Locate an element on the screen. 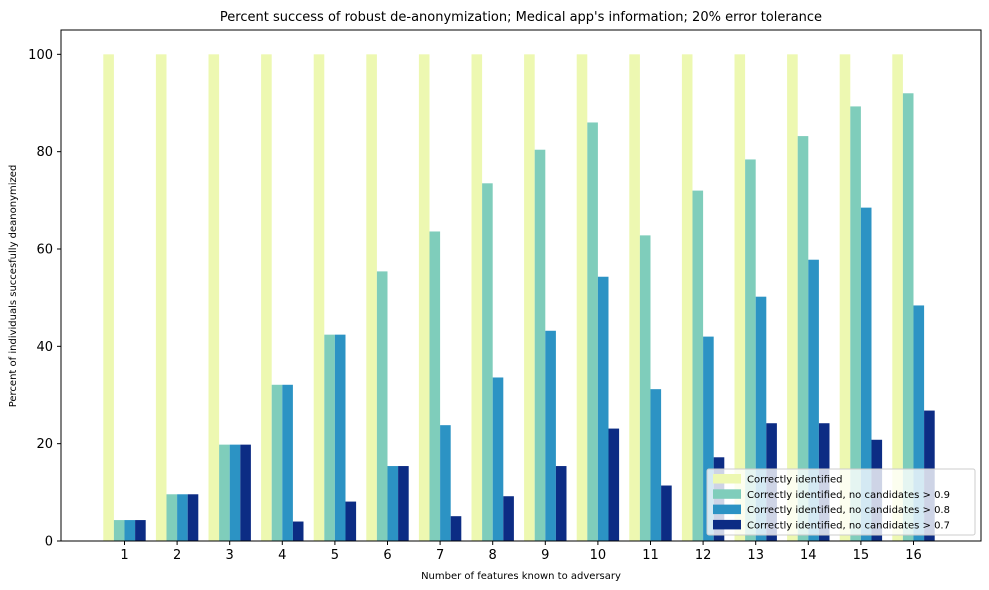 This screenshot has width=989, height=590. x-tick-label-10: 10 is located at coordinates (598, 555).